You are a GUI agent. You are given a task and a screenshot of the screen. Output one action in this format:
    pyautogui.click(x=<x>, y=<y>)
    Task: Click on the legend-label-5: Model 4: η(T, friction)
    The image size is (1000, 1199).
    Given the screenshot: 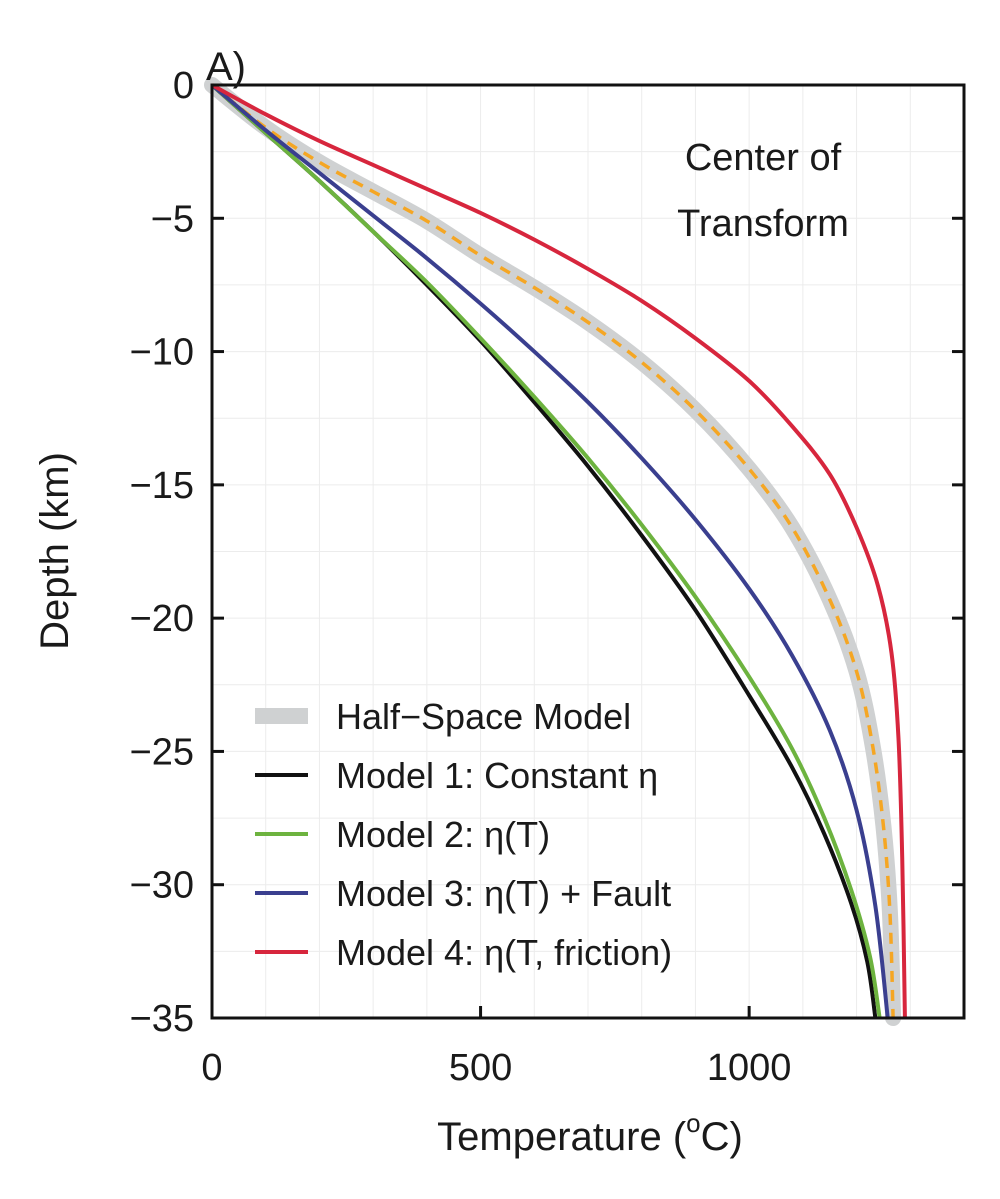 What is the action you would take?
    pyautogui.click(x=504, y=952)
    